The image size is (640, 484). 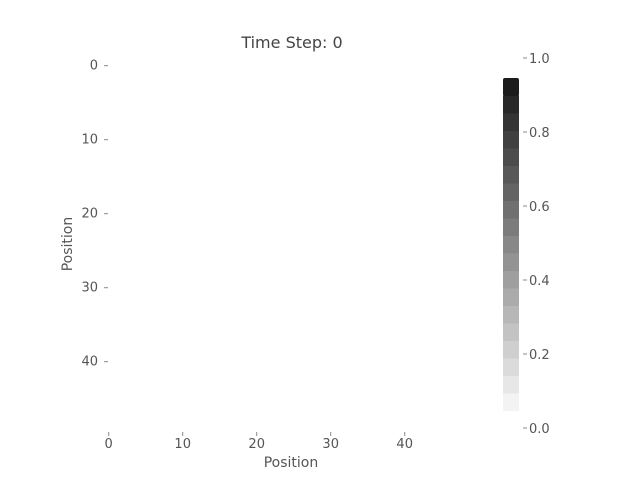 I want to click on x-tick-label: 20, so click(x=256, y=444).